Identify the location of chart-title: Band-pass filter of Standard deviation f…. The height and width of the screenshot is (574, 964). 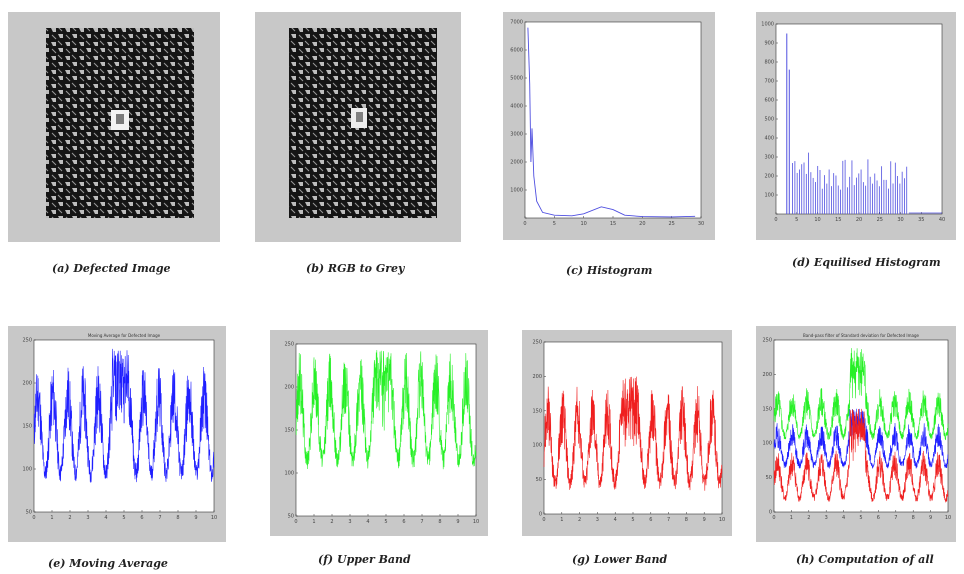
(861, 335).